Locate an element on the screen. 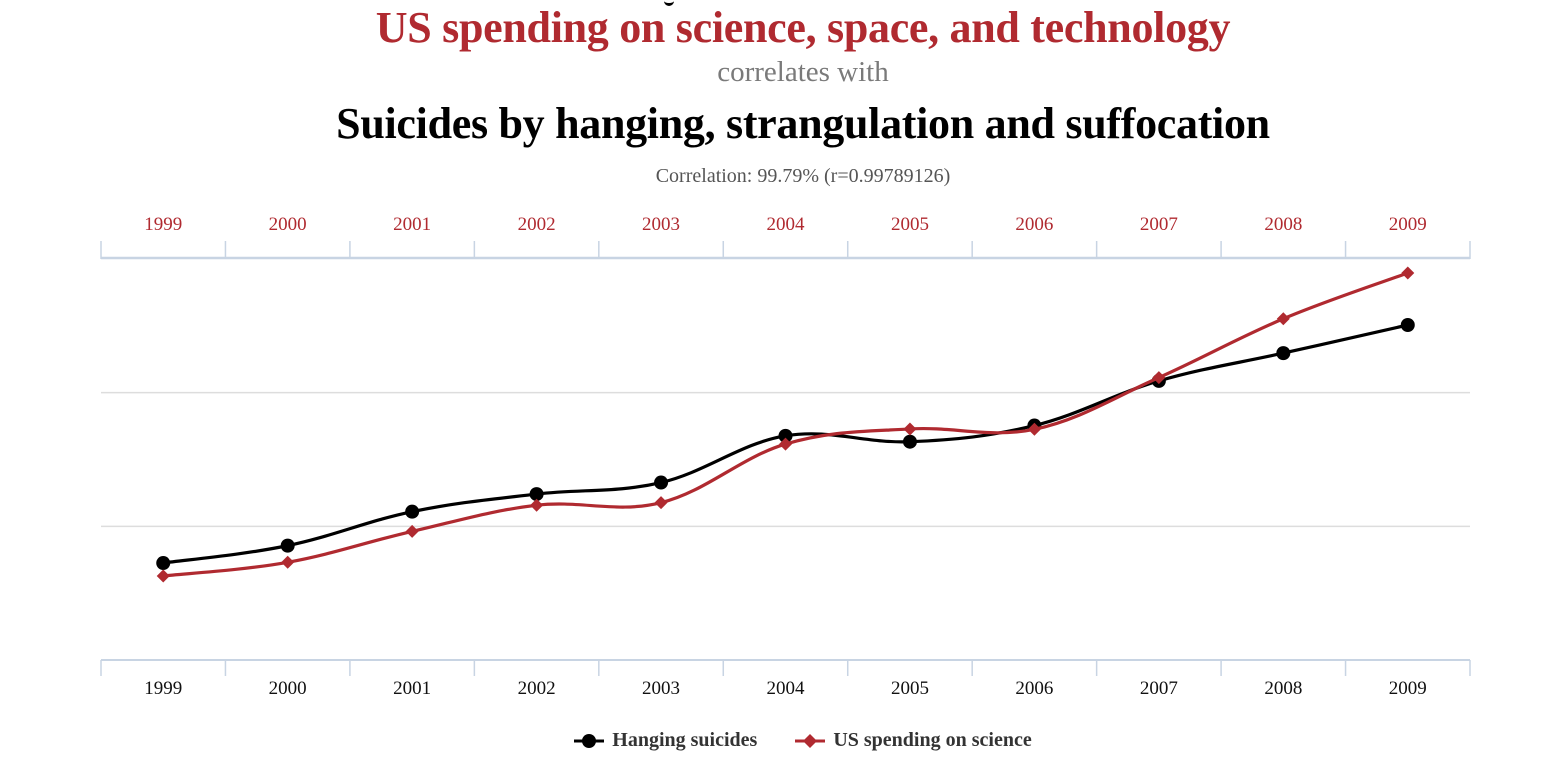  bottom-axis-tick-label: 2009 is located at coordinates (1408, 688).